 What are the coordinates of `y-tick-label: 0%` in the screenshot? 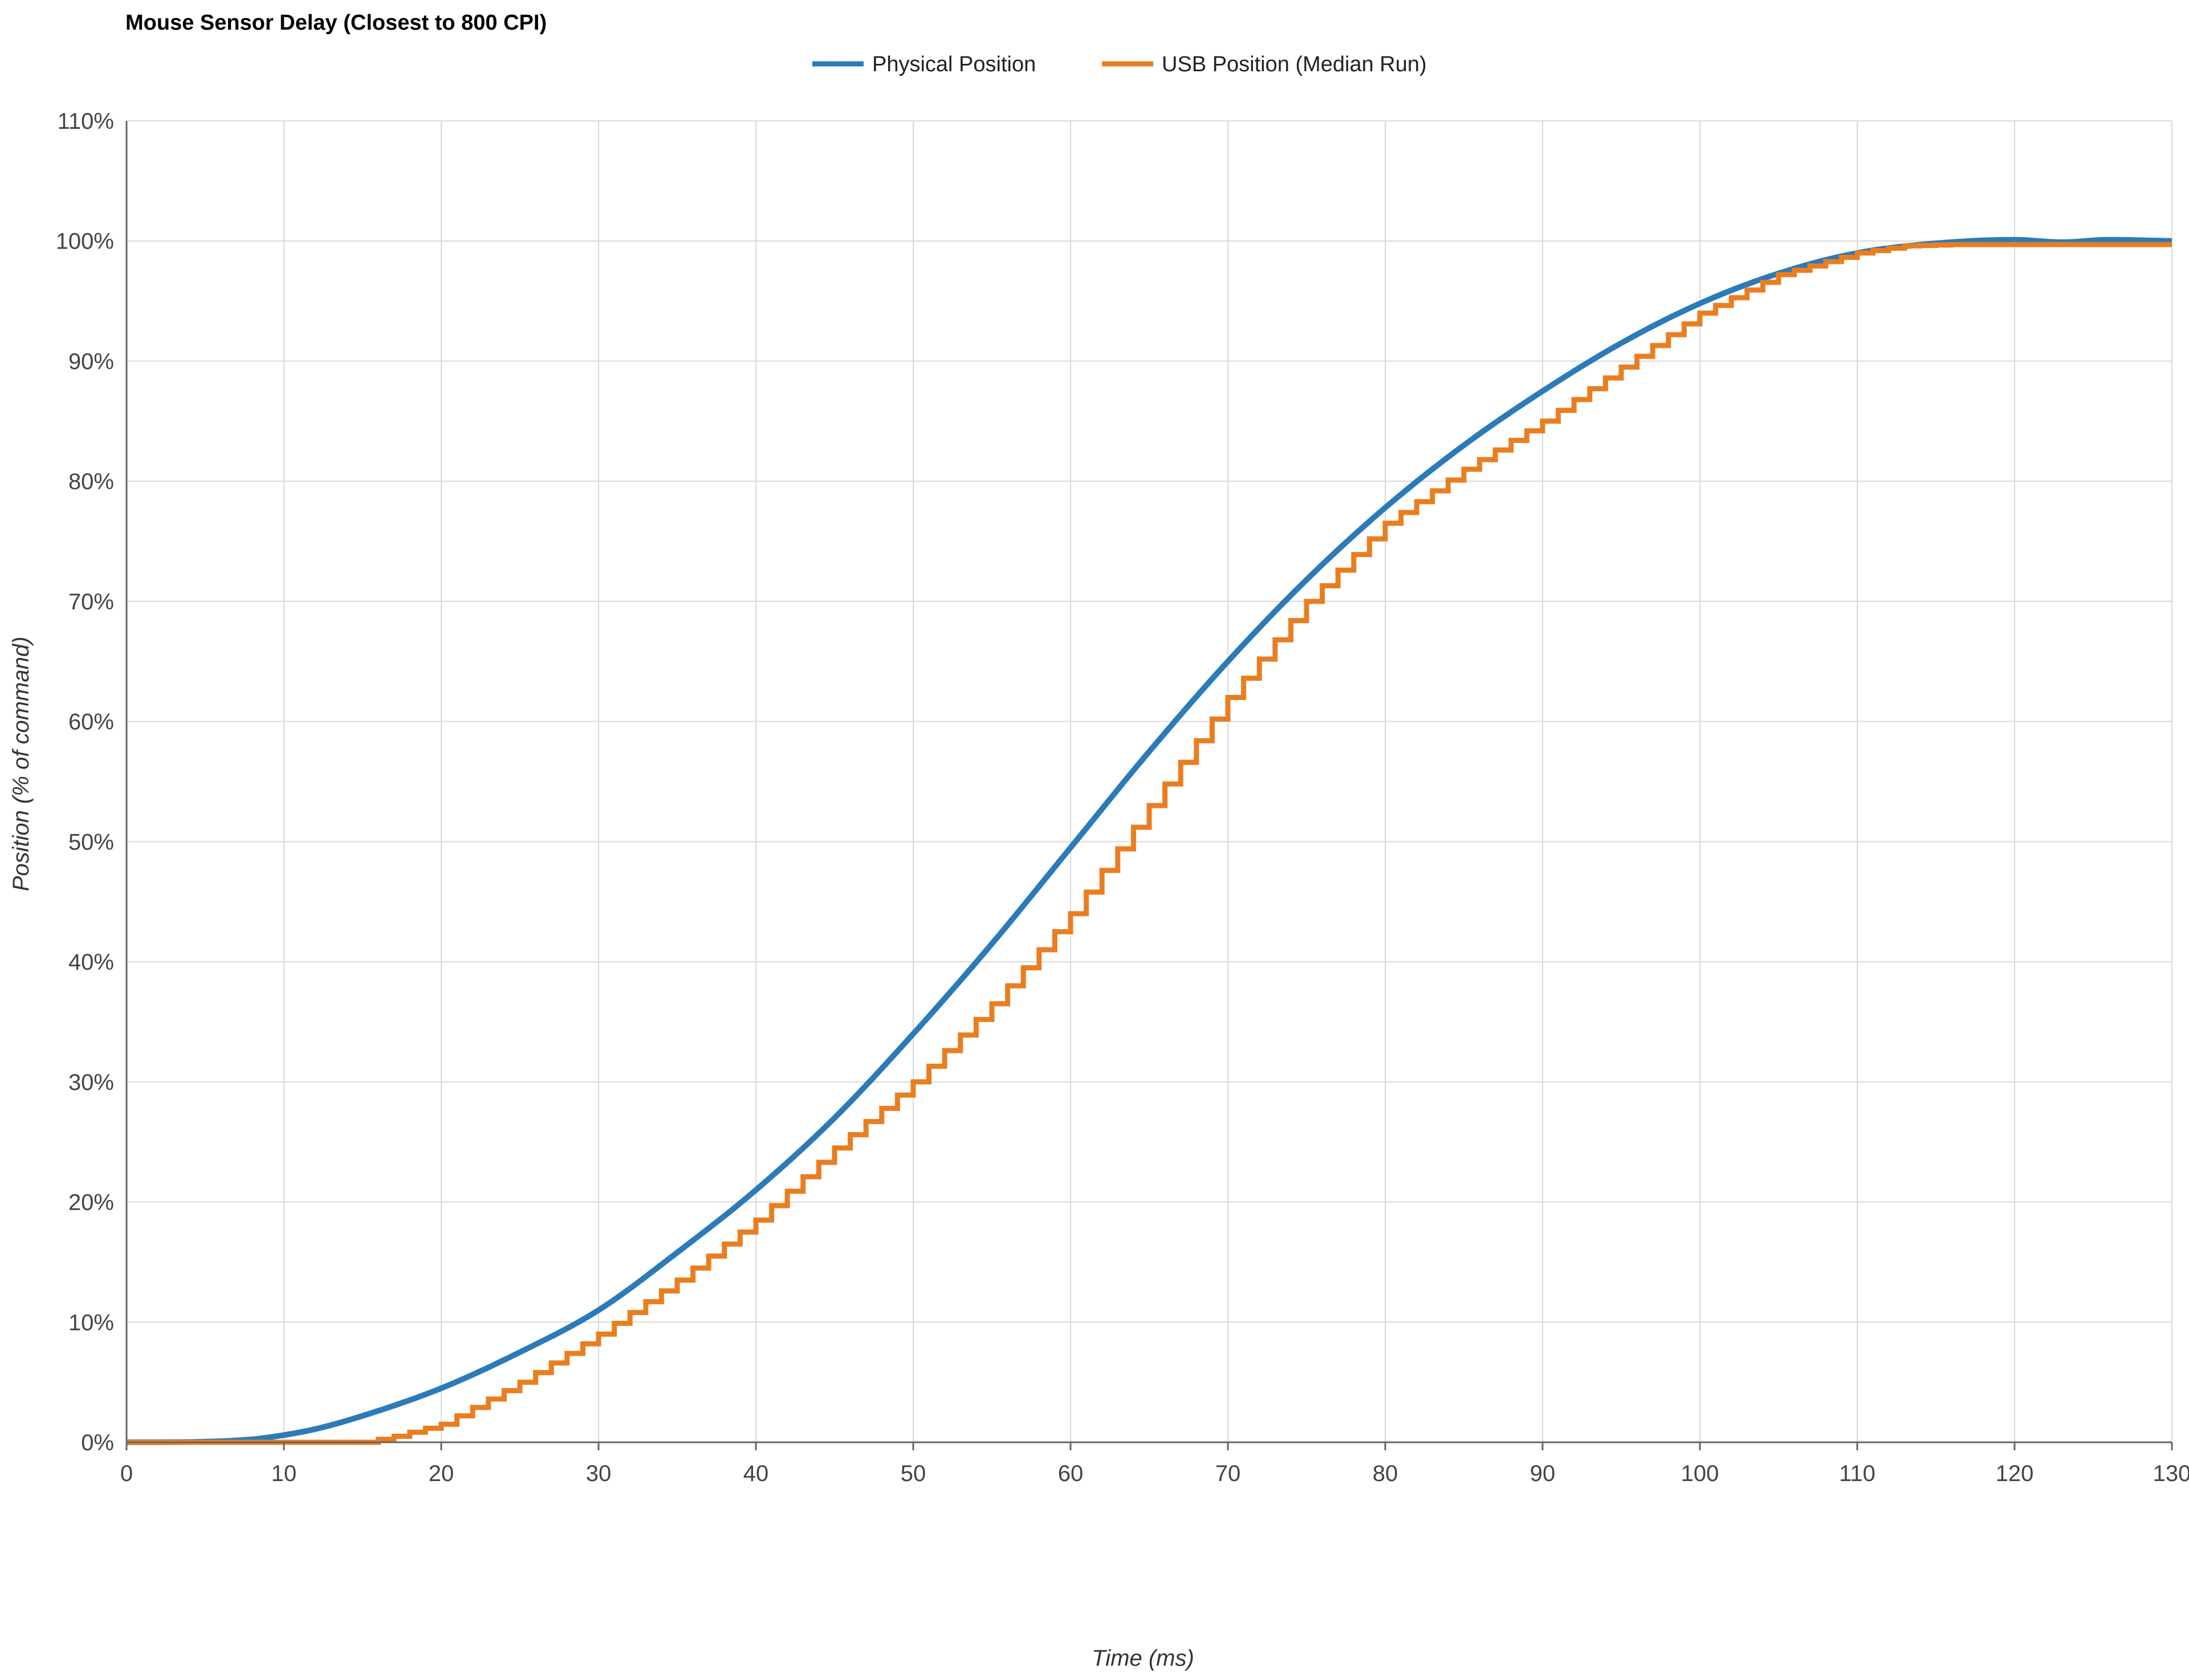 It's located at (97, 1442).